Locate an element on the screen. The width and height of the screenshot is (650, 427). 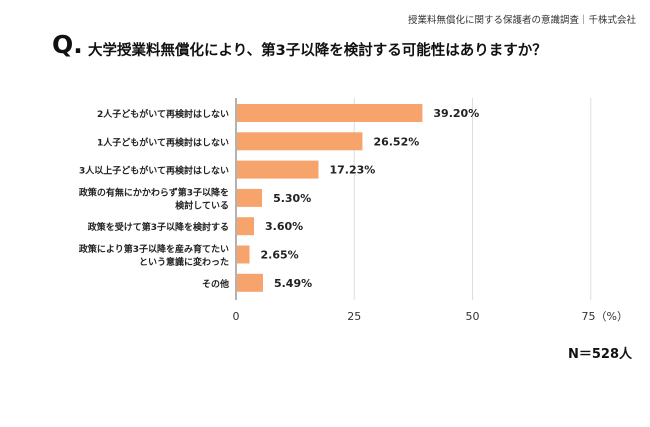
data-label: 26.52% is located at coordinates (396, 141).